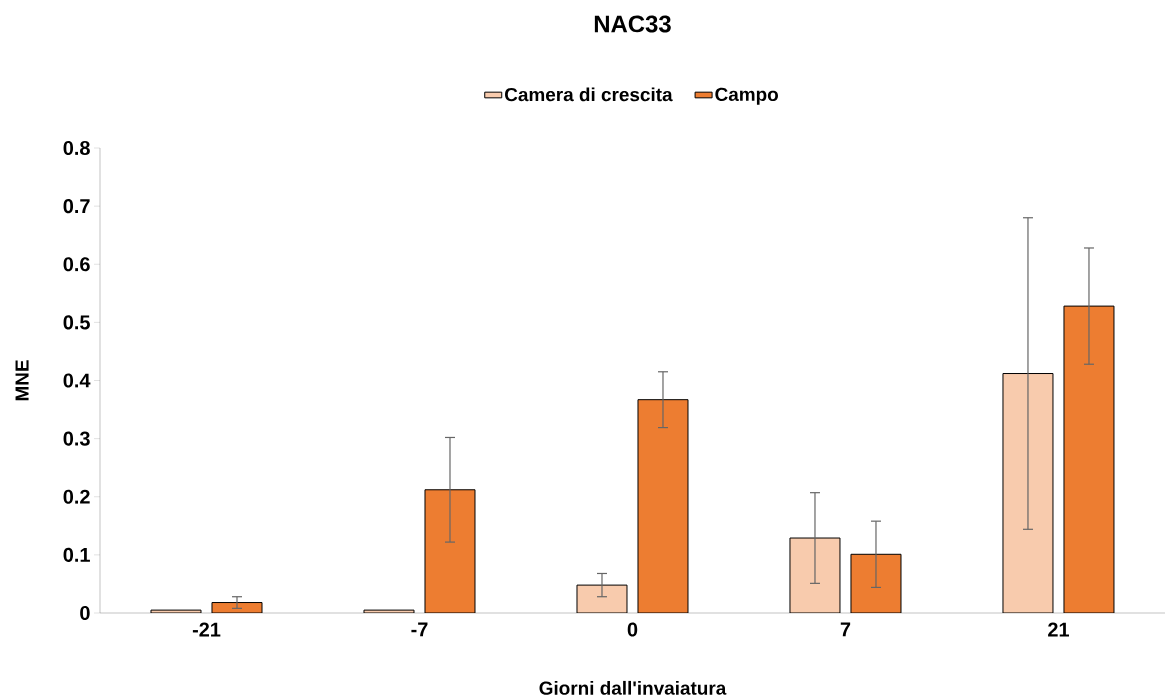  Describe the element at coordinates (632, 24) in the screenshot. I see `chart-title: NAC33` at that location.